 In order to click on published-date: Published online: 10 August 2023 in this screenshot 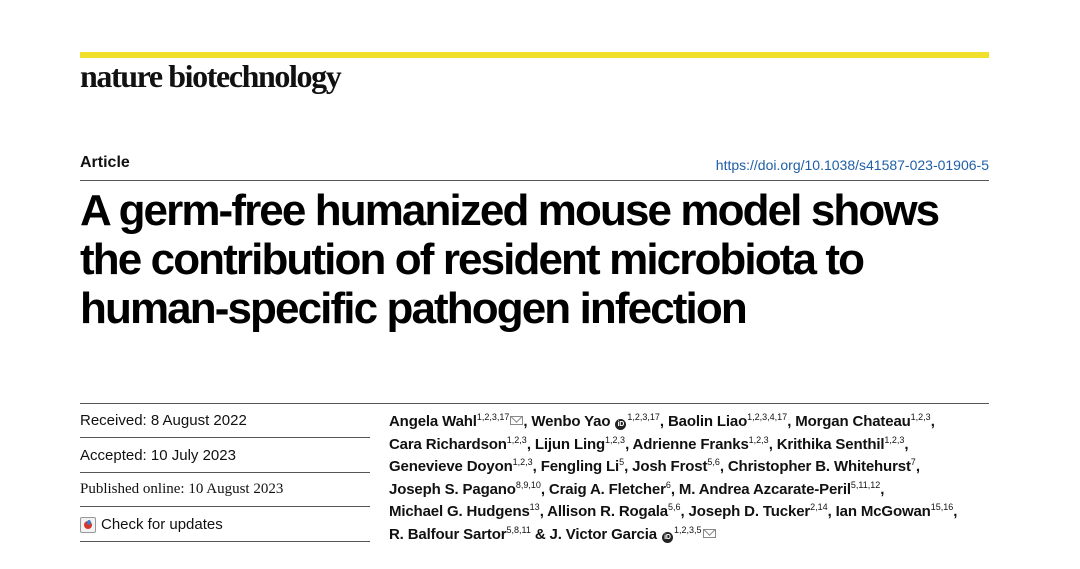, I will do `click(182, 489)`.